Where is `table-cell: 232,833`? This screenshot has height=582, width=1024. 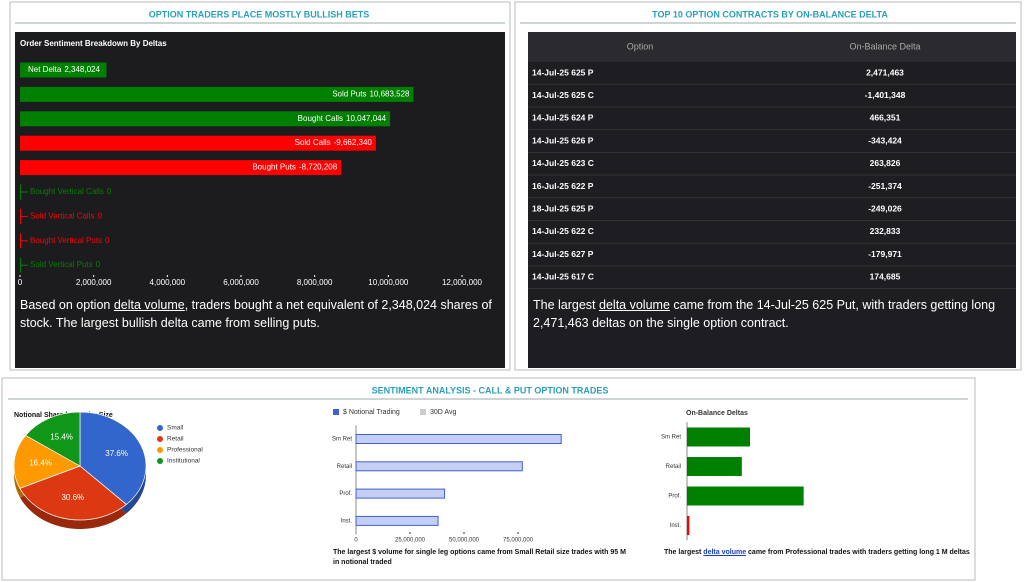
table-cell: 232,833 is located at coordinates (885, 231).